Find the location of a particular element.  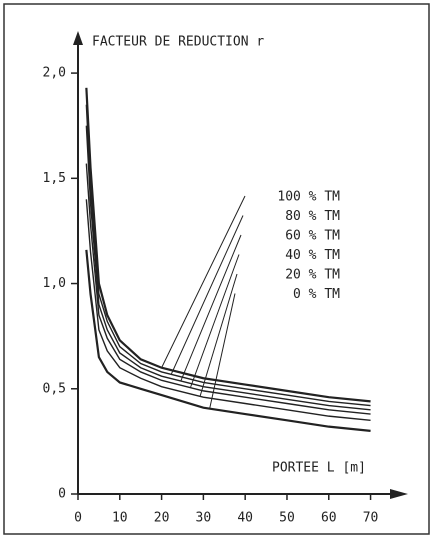

chart-title: FACTEUR DE REDUCTION r is located at coordinates (178, 42).